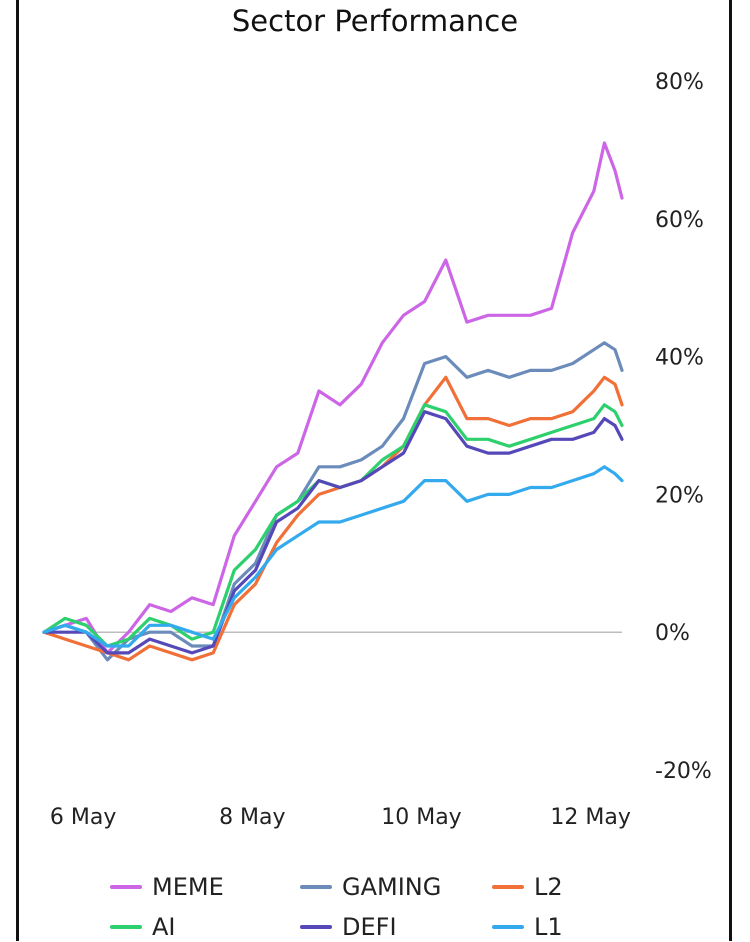 Image resolution: width=750 pixels, height=942 pixels. Describe the element at coordinates (548, 887) in the screenshot. I see `legend-label: L2` at that location.